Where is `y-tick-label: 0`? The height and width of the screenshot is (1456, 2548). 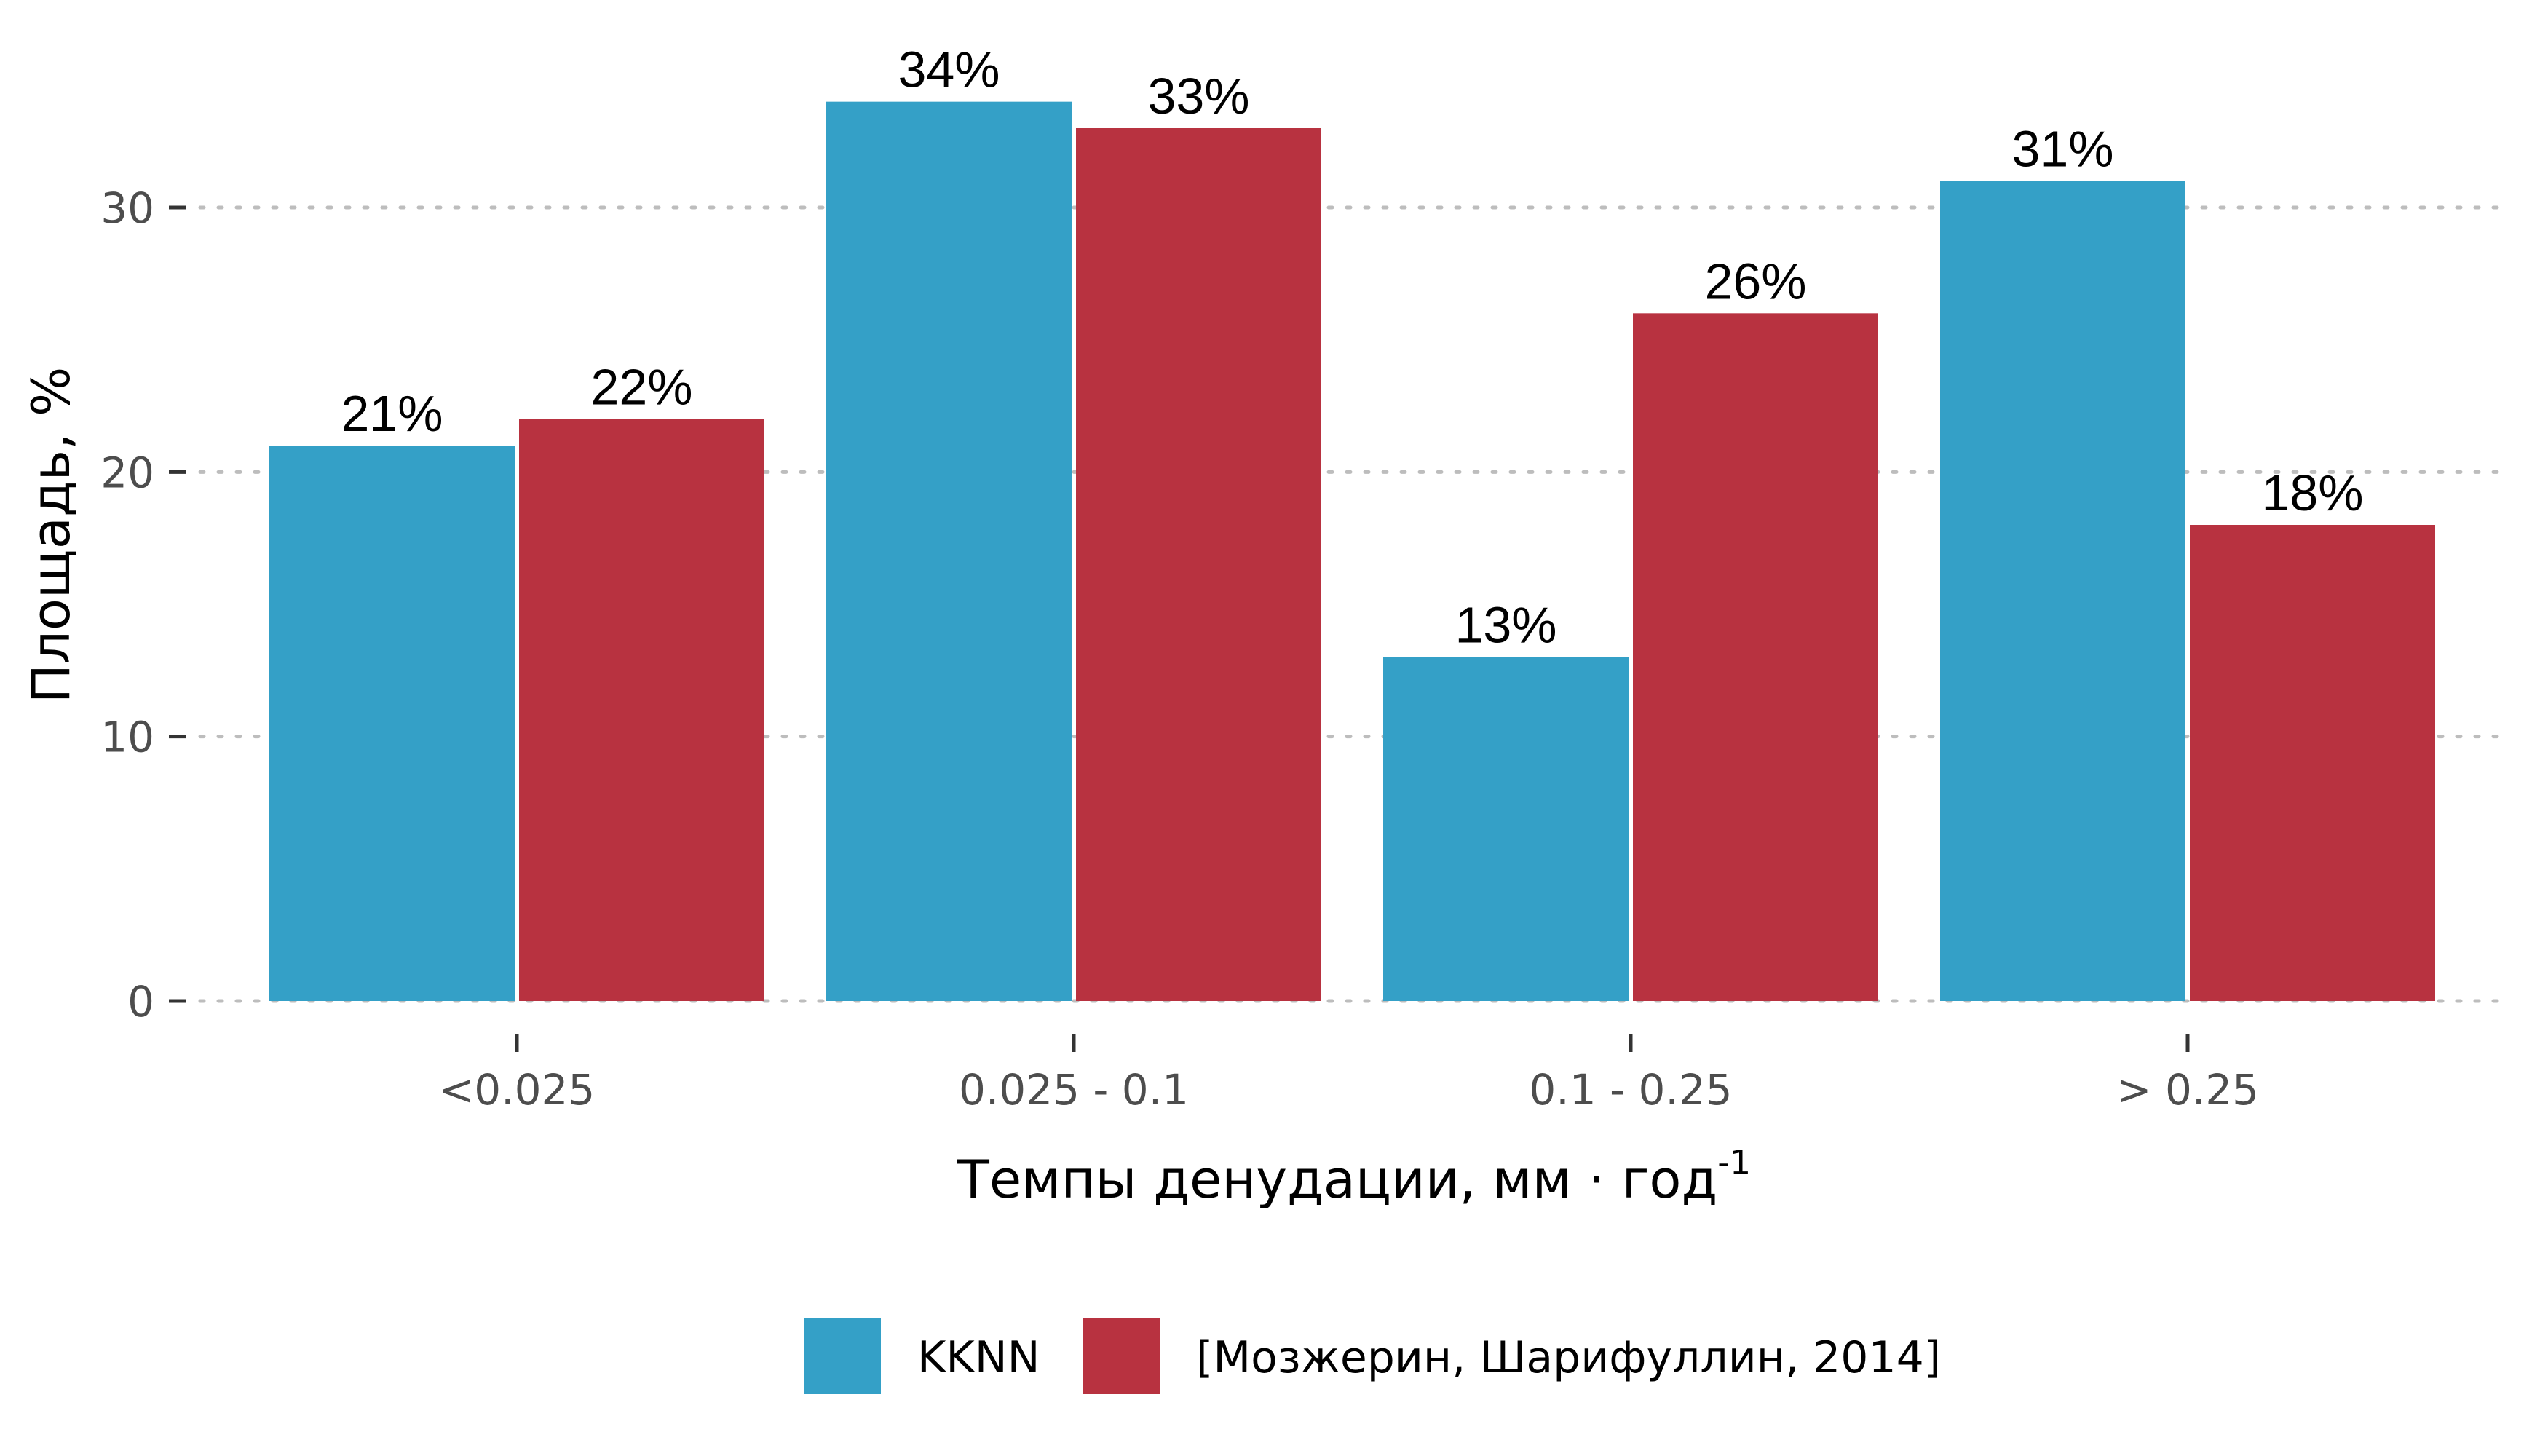
y-tick-label: 0 is located at coordinates (140, 1001).